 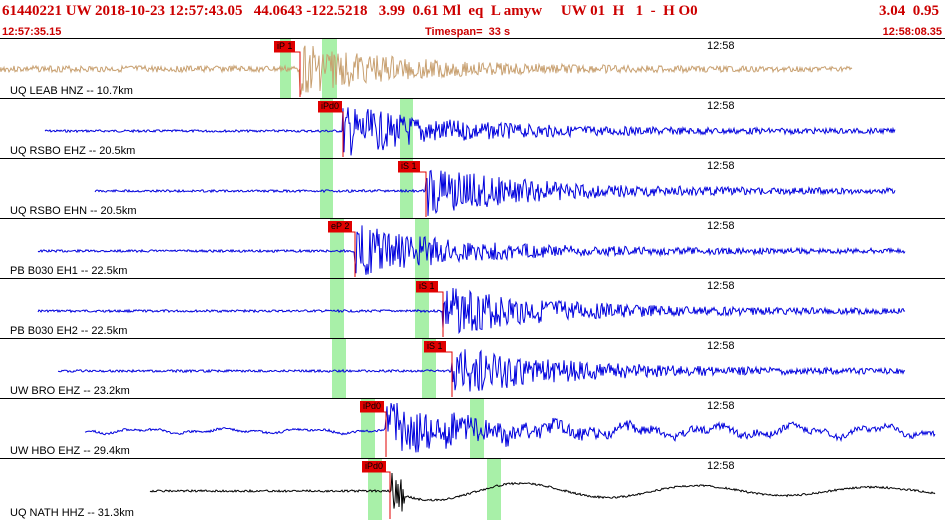 I want to click on phase-pick-label: iP 1, so click(x=285, y=46).